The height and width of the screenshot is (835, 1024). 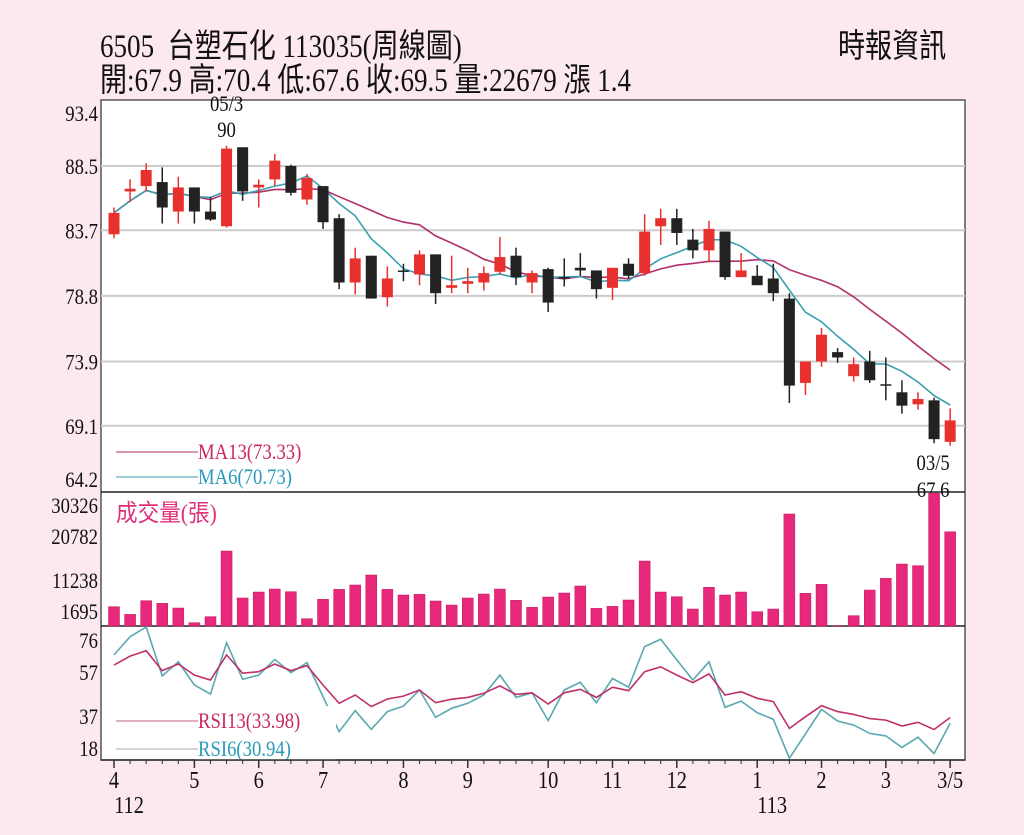 I want to click on price-tick-label: 73.9, so click(x=81, y=363).